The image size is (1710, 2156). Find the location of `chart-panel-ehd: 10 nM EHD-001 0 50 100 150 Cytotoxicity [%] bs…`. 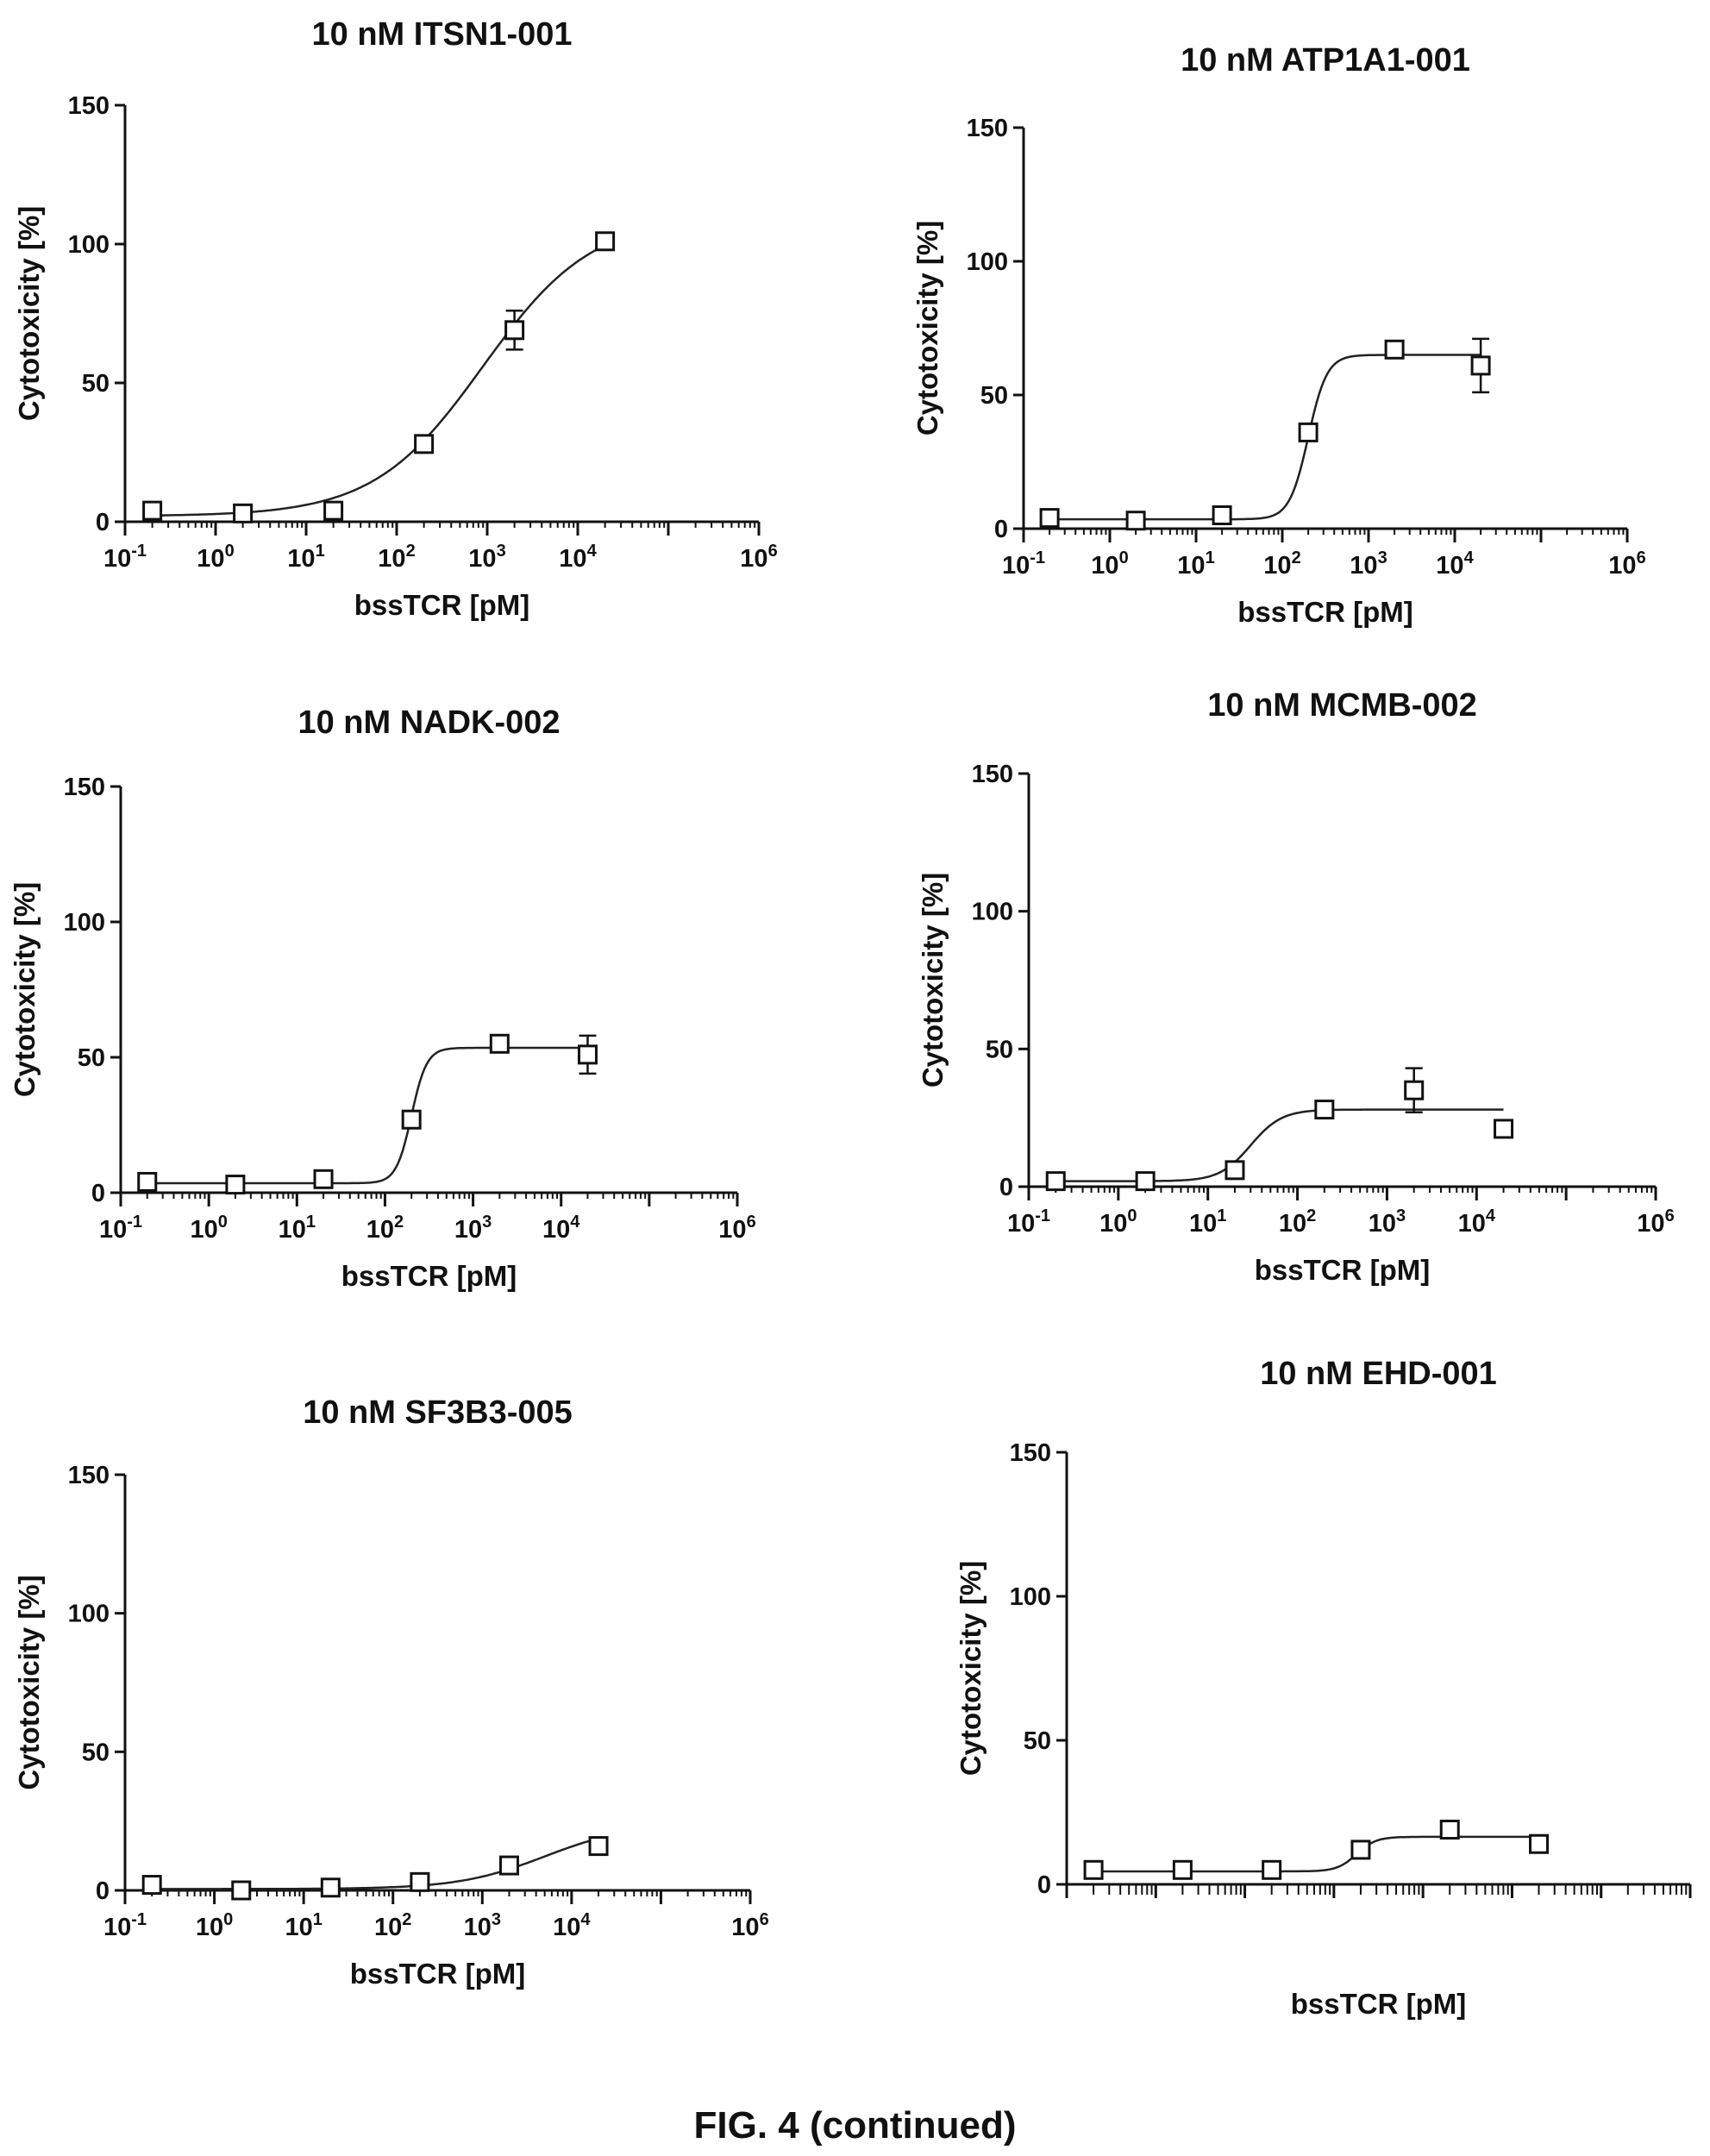

chart-panel-ehd: 10 nM EHD-001 0 50 100 150 Cytotoxicity [%] bs… is located at coordinates (1323, 1688).